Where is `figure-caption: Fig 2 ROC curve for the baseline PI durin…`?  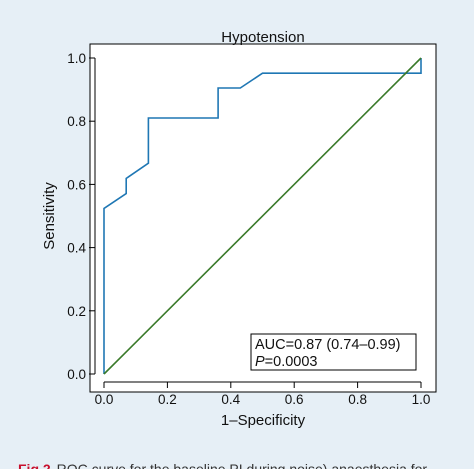 figure-caption: Fig 2 ROC curve for the baseline PI durin… is located at coordinates (237, 462).